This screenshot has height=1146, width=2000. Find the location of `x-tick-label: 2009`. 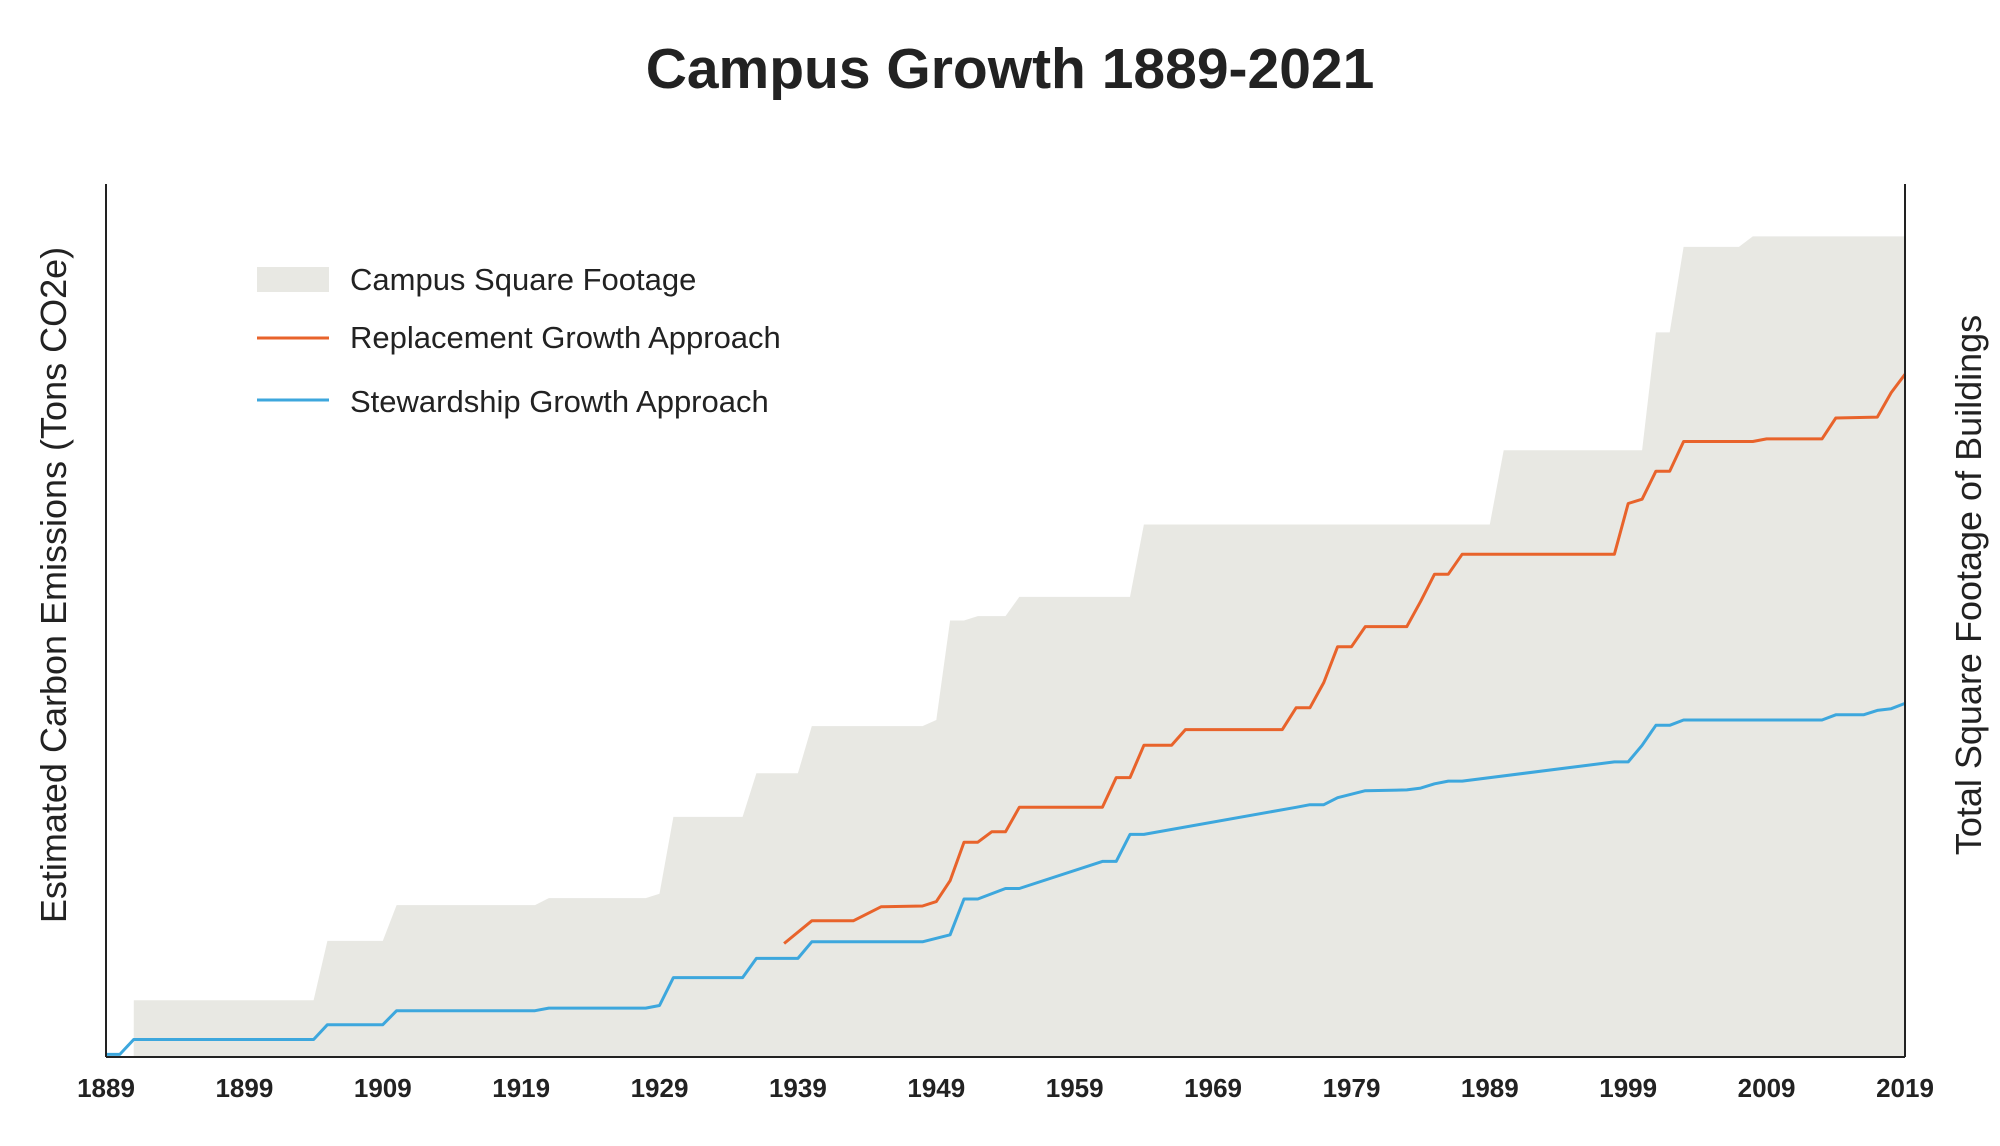

x-tick-label: 2009 is located at coordinates (1767, 1088).